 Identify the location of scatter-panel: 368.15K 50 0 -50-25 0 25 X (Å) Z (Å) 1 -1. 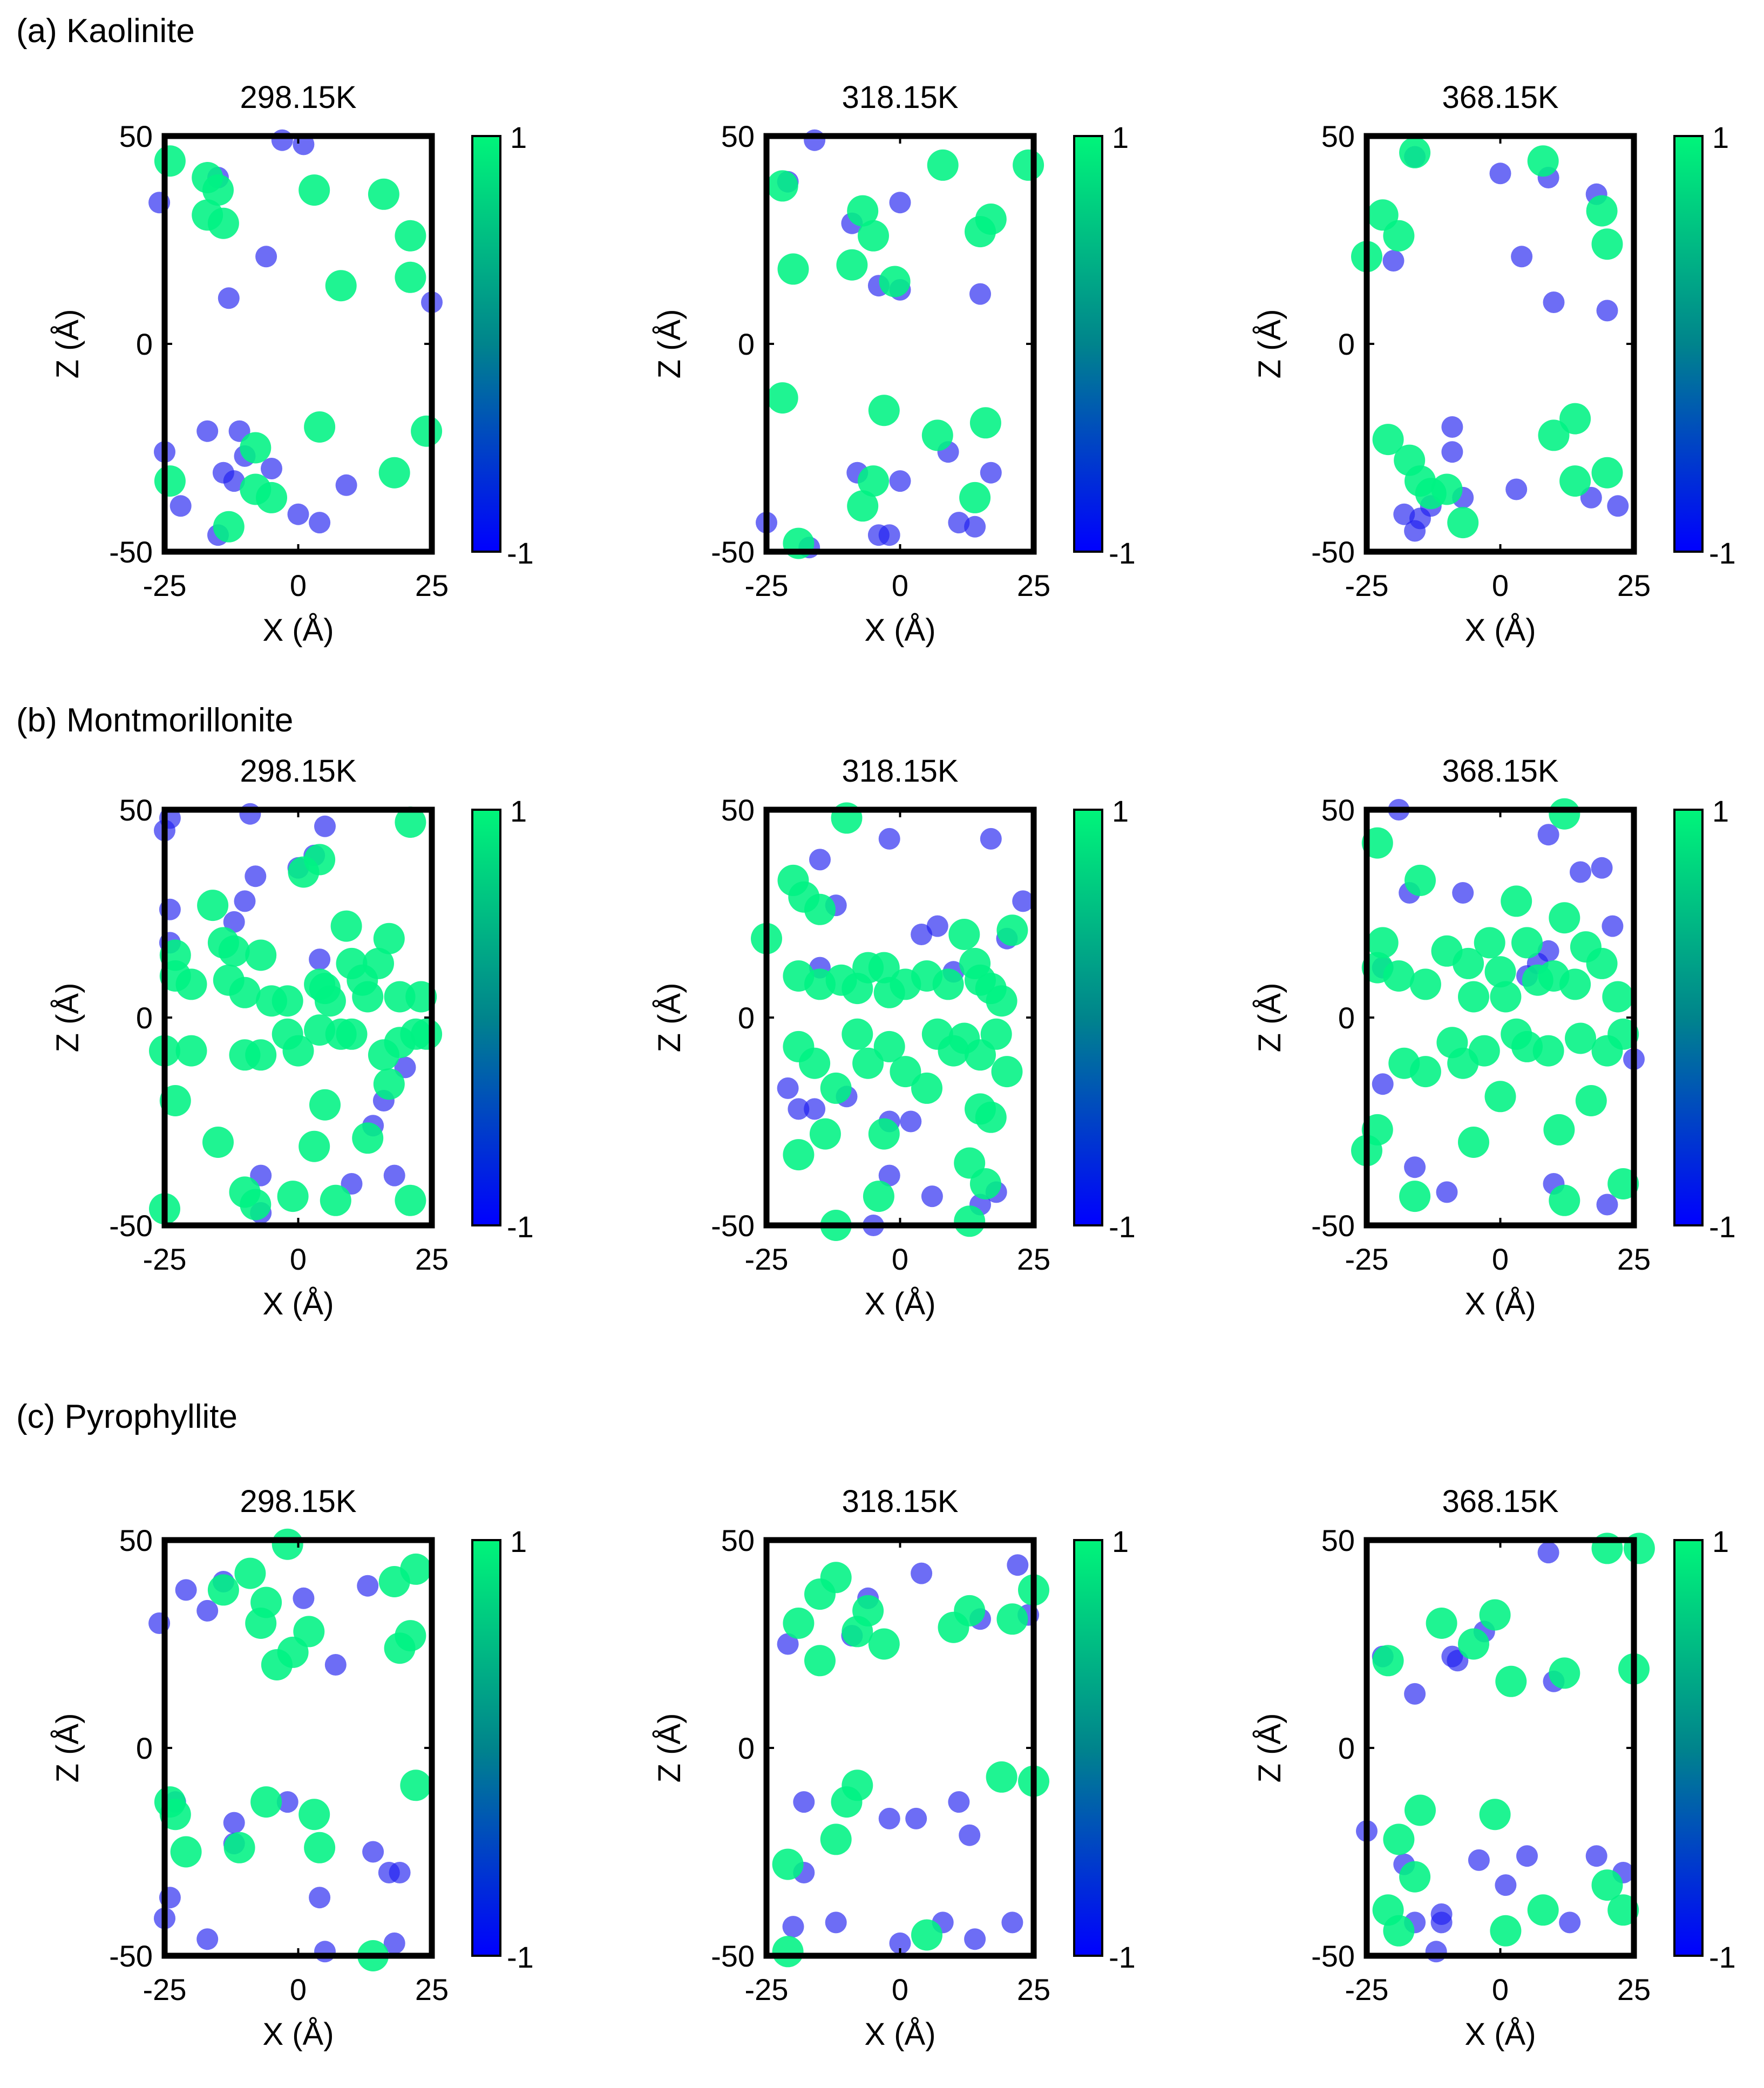
(1494, 1038).